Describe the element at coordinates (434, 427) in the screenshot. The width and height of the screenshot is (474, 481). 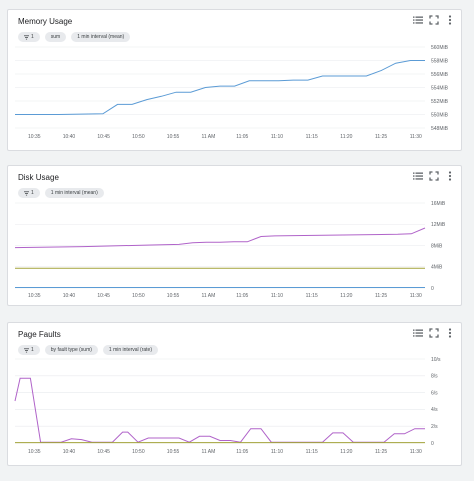
I see `y-tick-label: 2/s` at that location.